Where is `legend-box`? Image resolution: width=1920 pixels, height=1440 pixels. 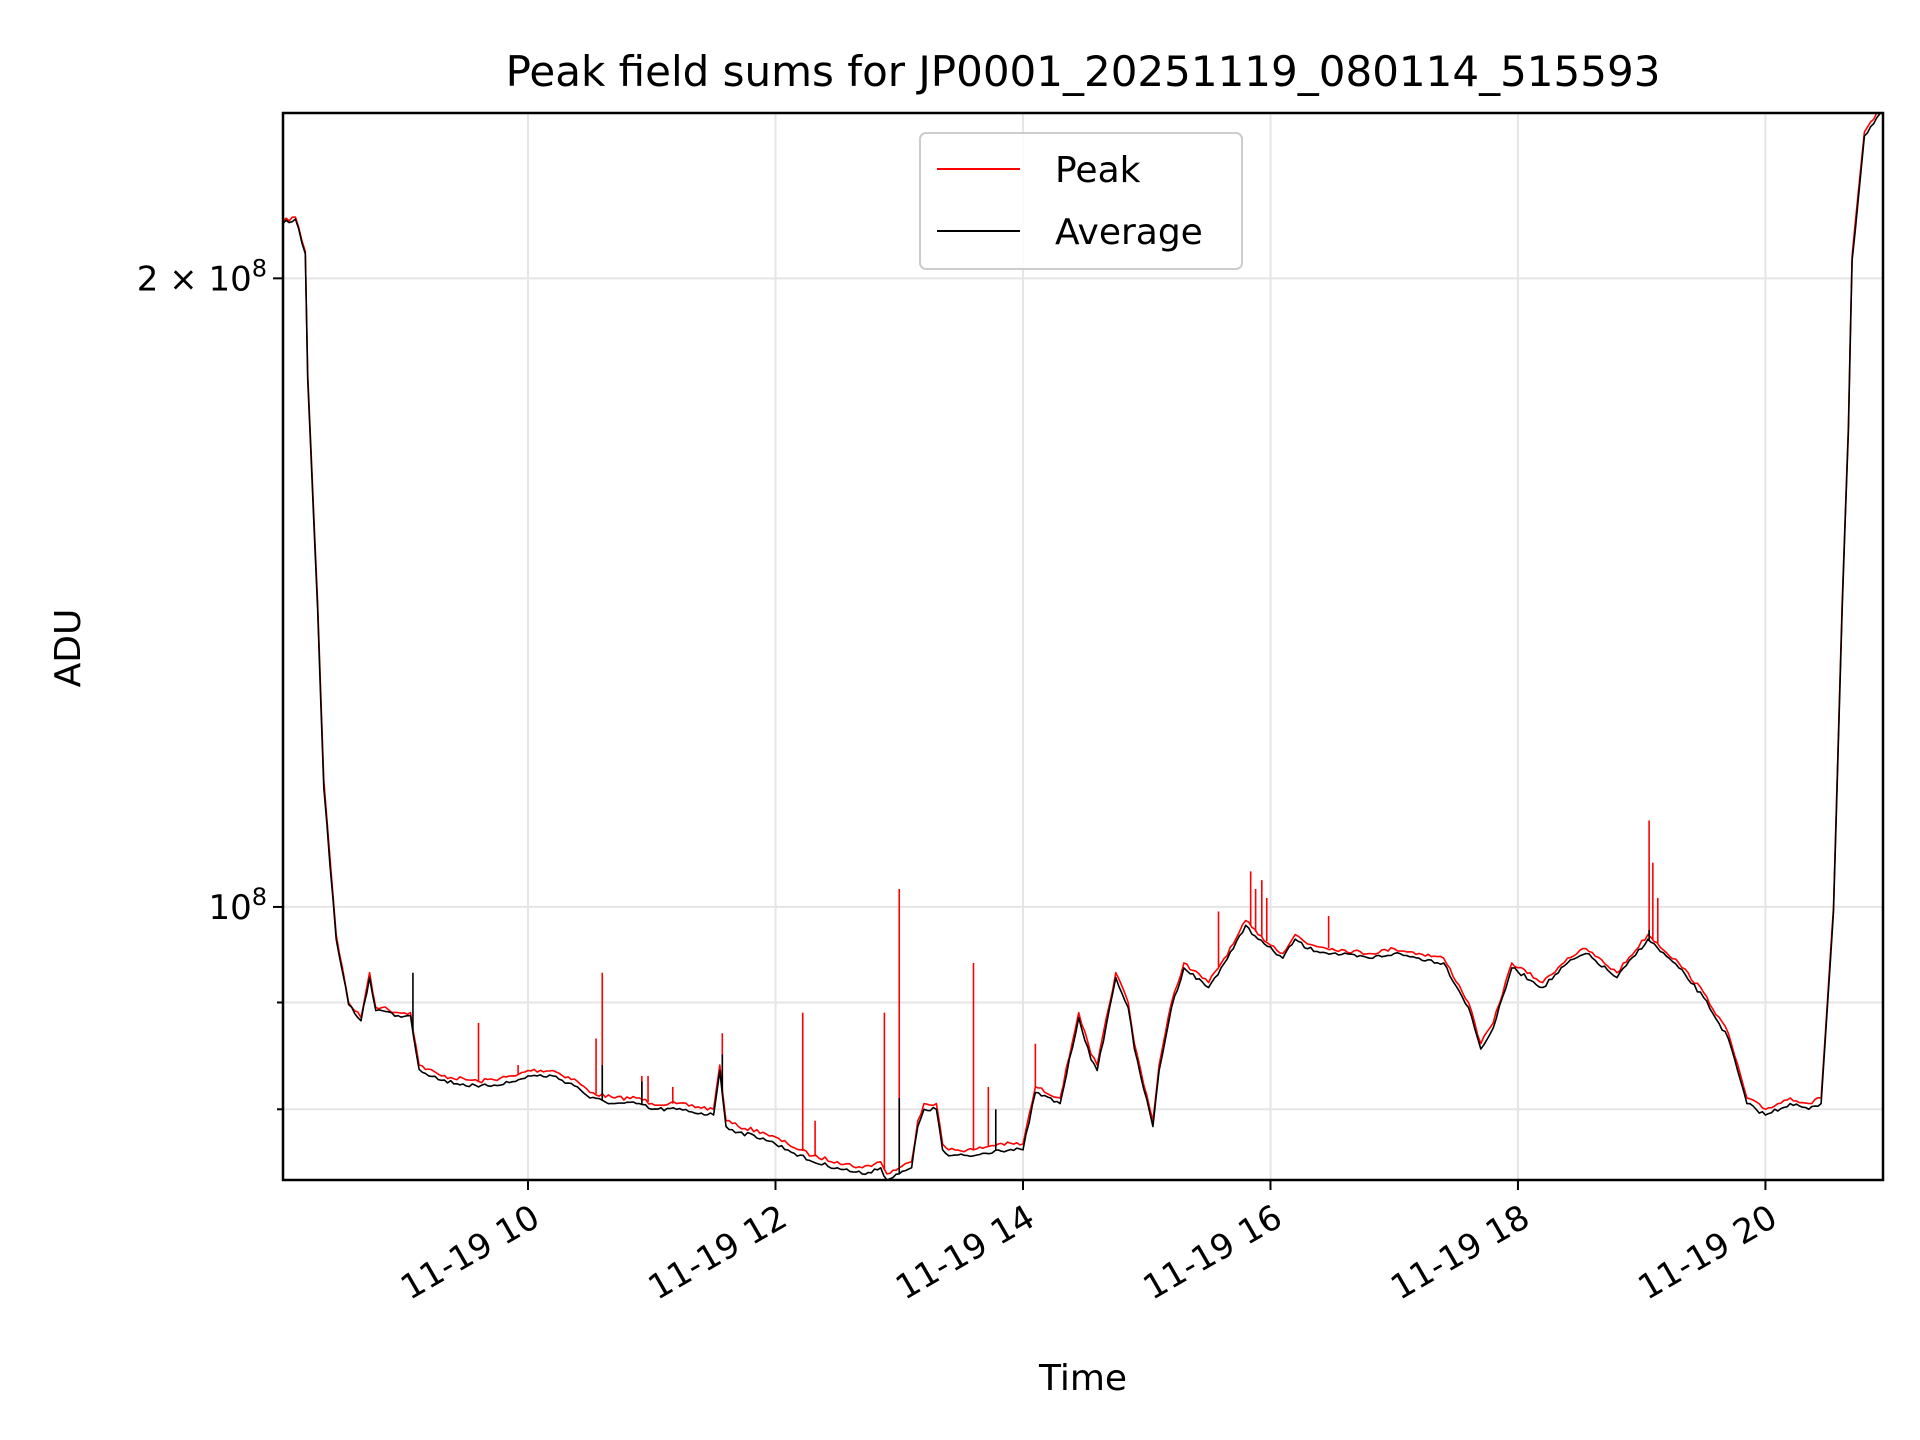 legend-box is located at coordinates (1081, 201).